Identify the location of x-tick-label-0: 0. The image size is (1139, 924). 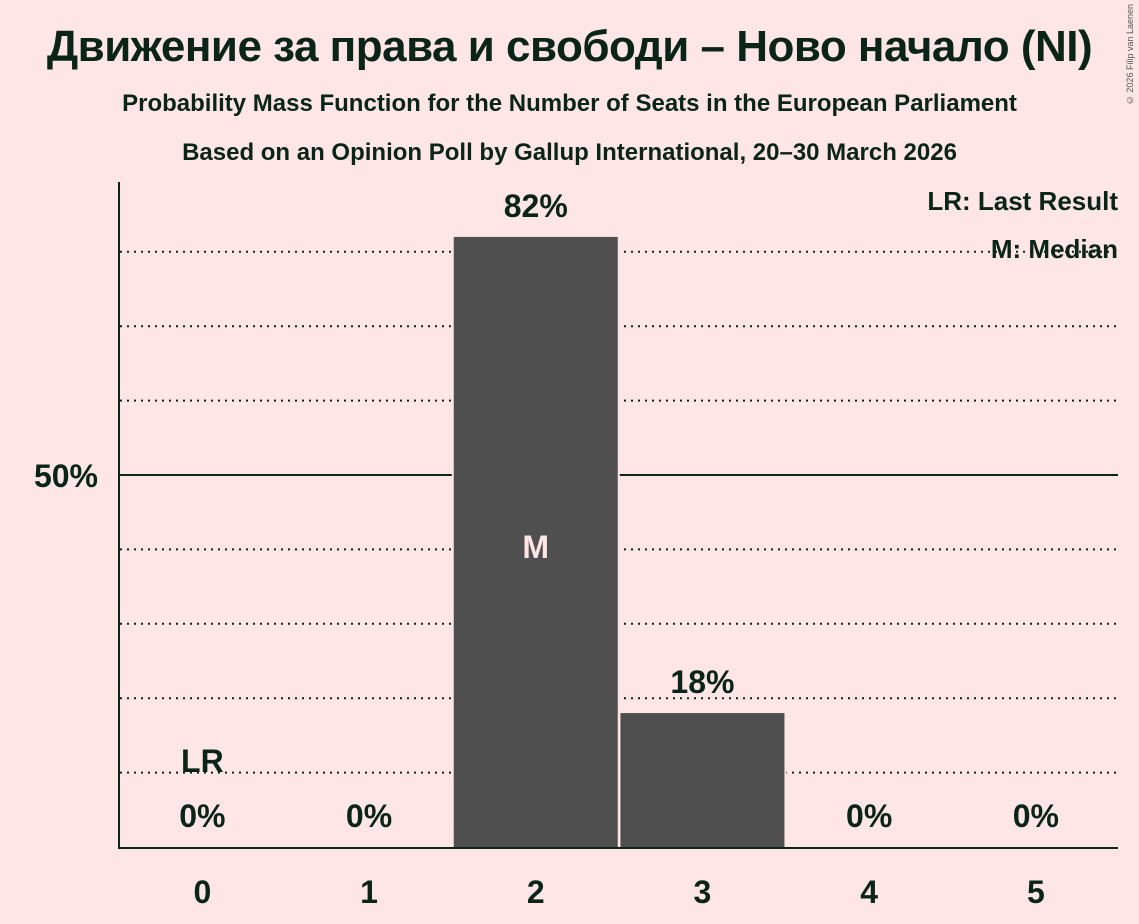
(202, 892).